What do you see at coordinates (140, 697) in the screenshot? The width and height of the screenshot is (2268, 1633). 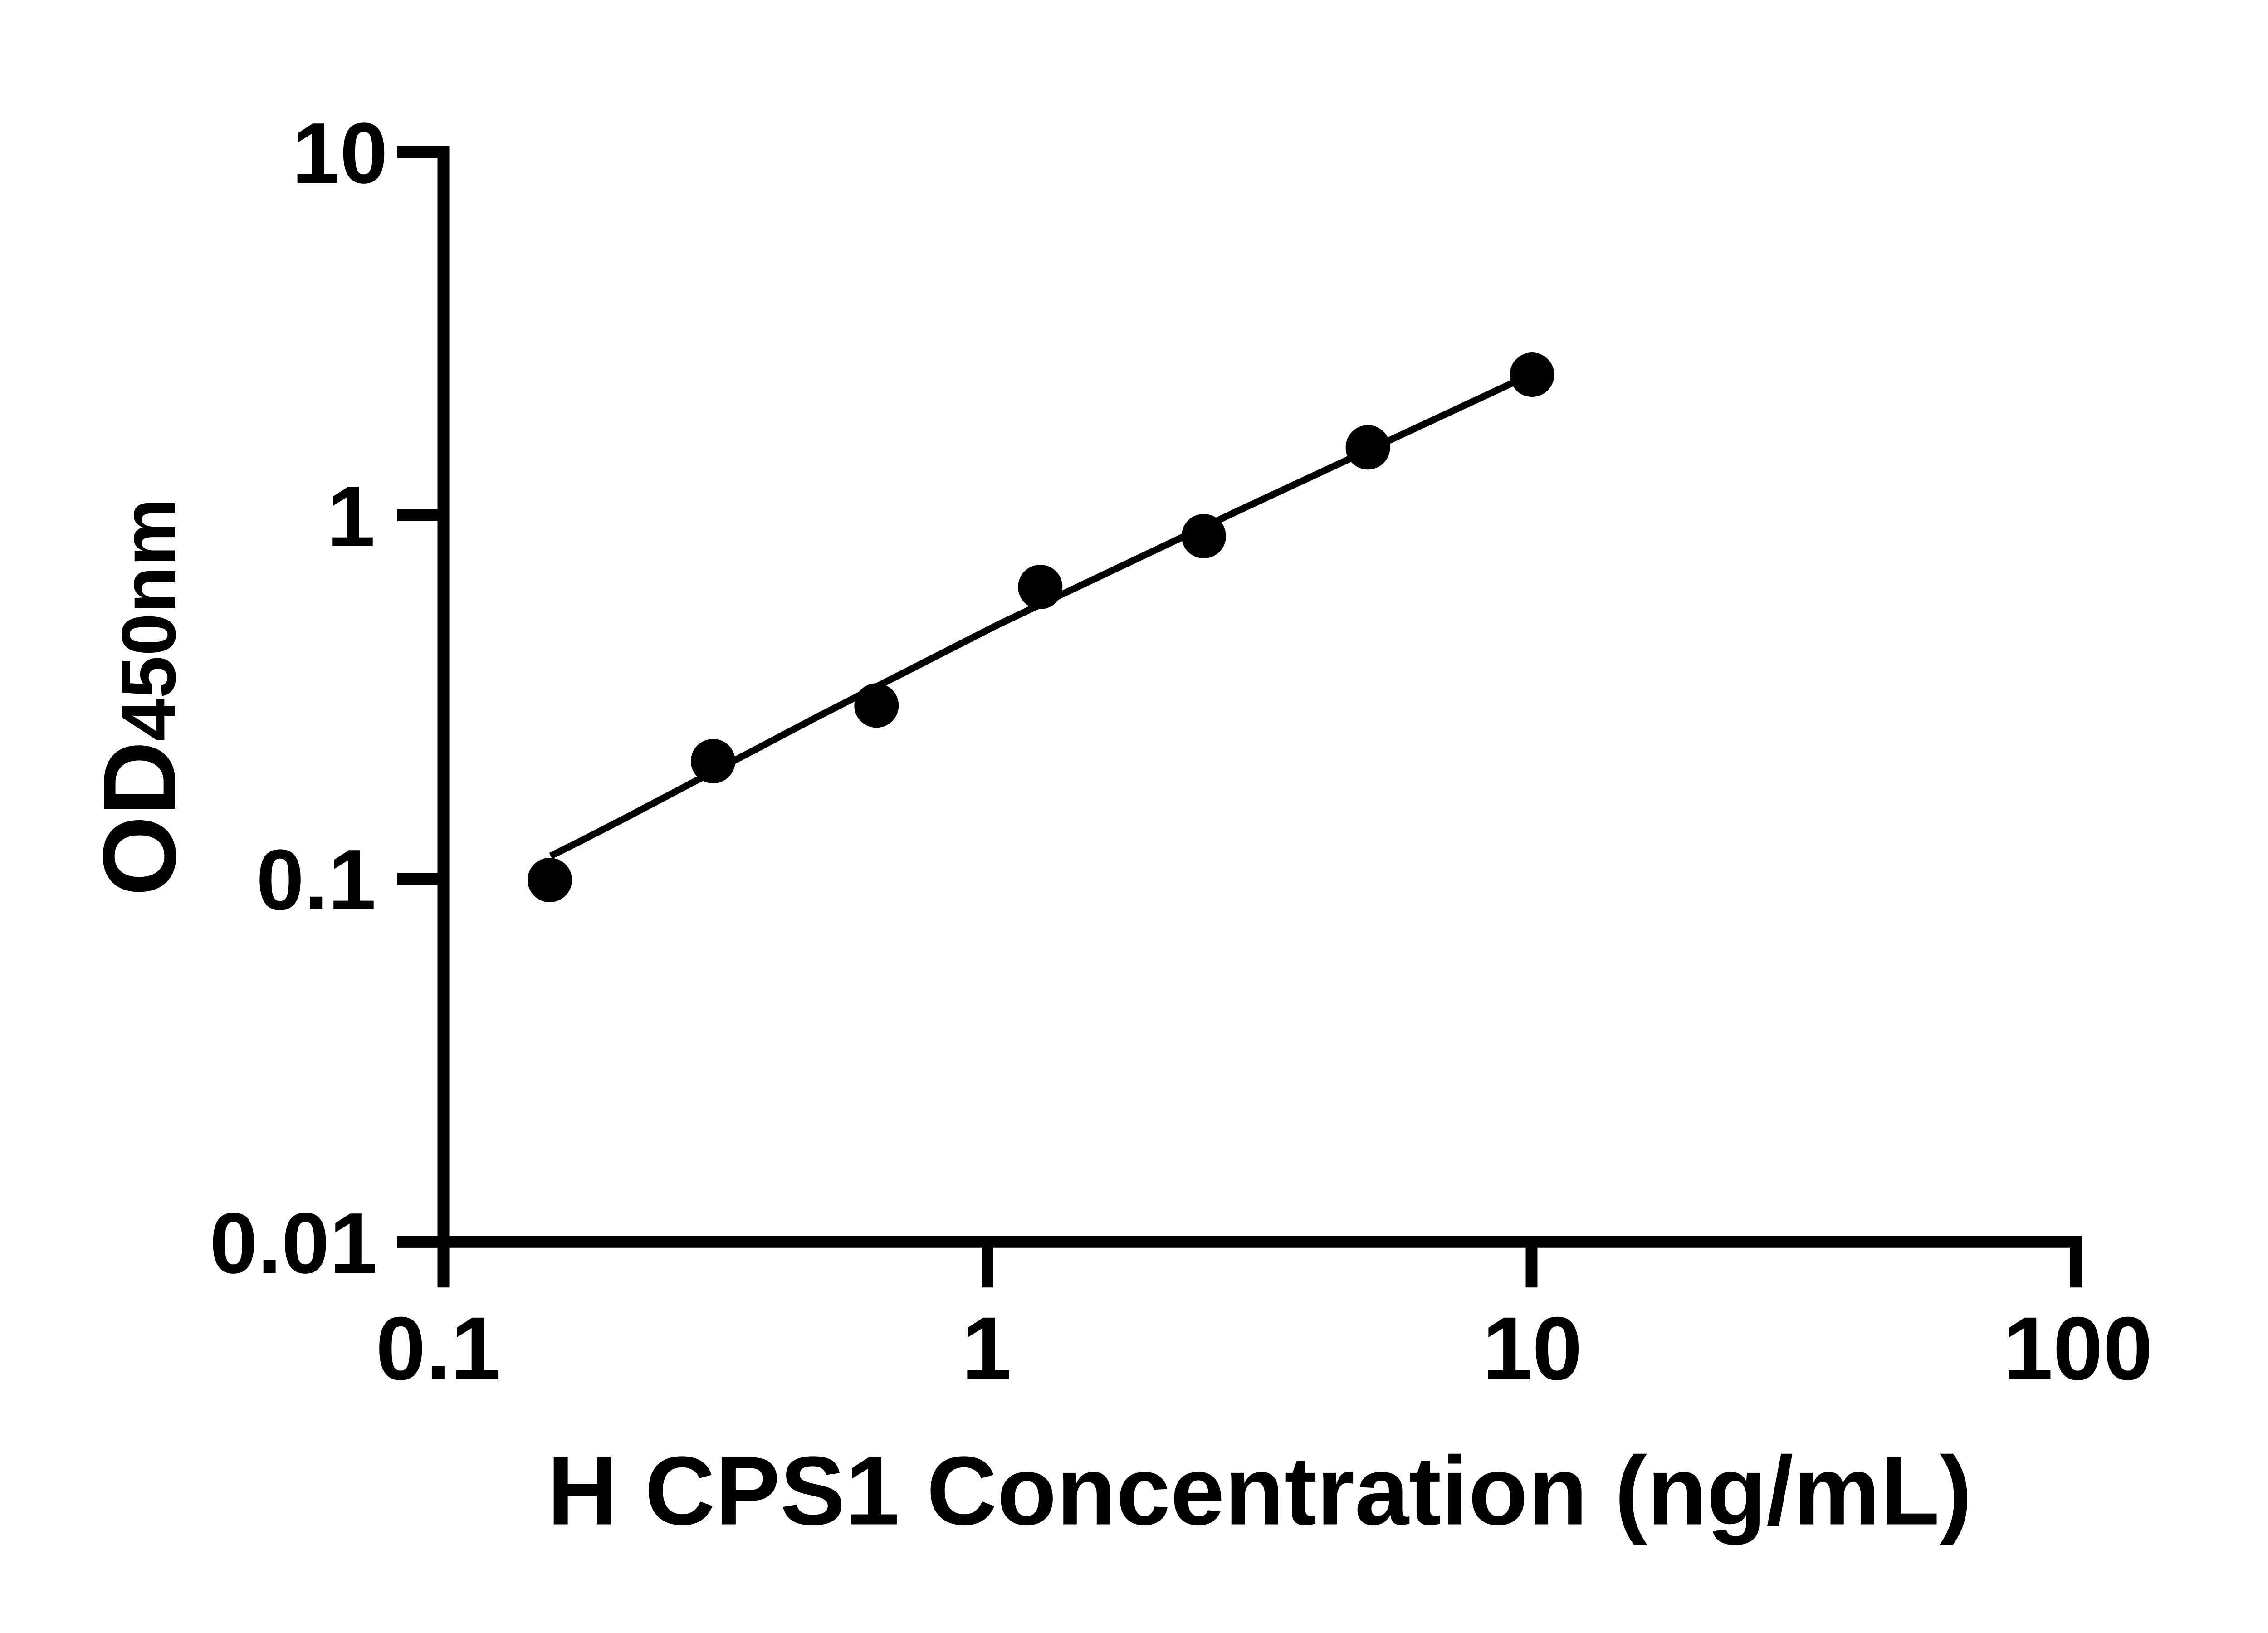 I see `svg-text: OD450nm` at bounding box center [140, 697].